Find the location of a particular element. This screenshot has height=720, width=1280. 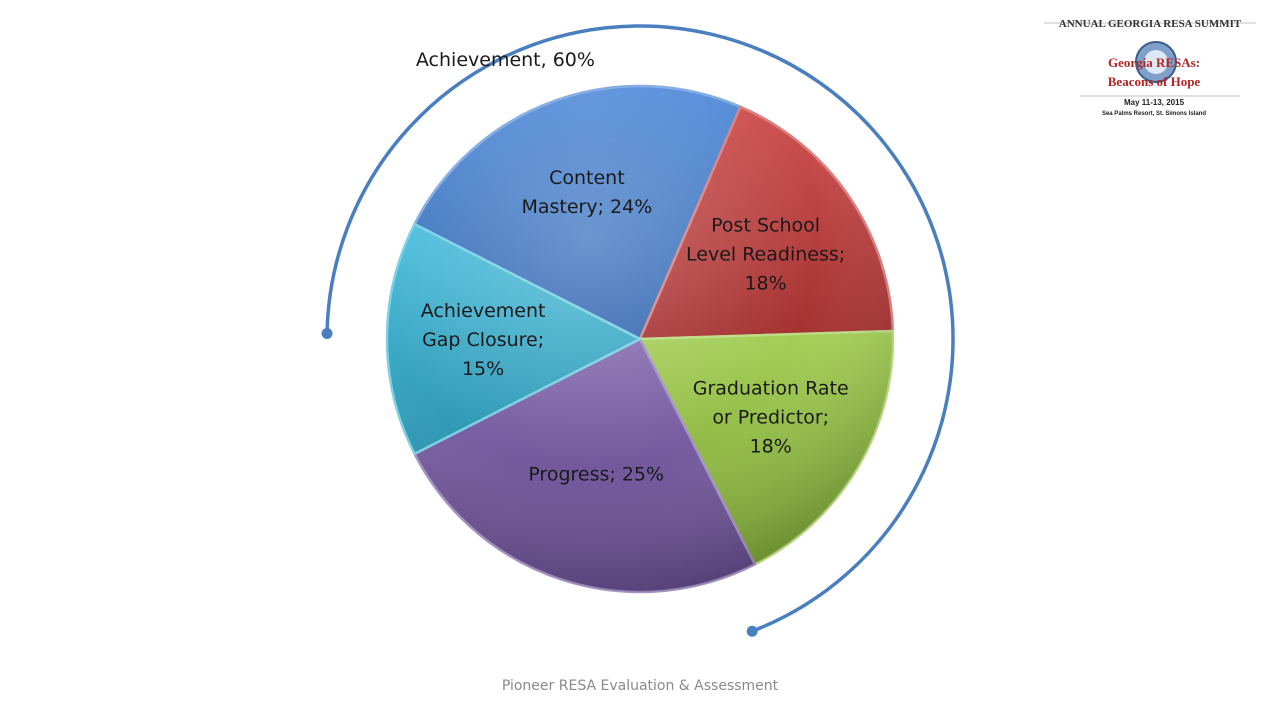

slice-label-graduation-rate-or-predictor: Graduation Rate or Predictor; 18% is located at coordinates (771, 417).